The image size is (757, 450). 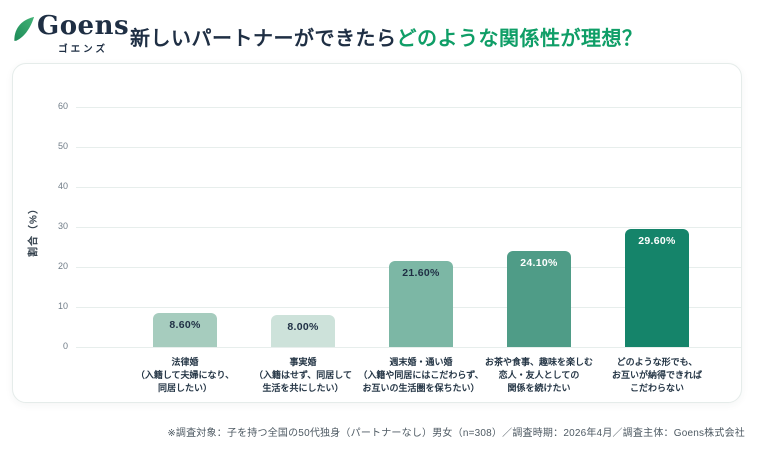 I want to click on category-label-line: こだわらない, so click(x=656, y=388).